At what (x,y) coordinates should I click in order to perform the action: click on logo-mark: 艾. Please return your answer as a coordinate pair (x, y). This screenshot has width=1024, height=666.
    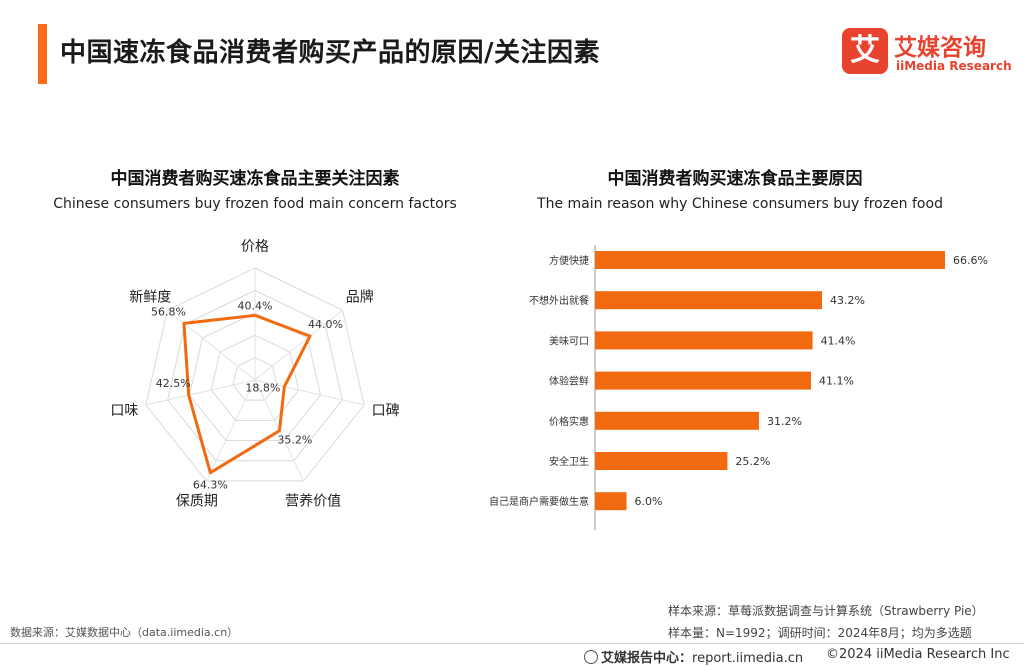
    Looking at the image, I should click on (865, 51).